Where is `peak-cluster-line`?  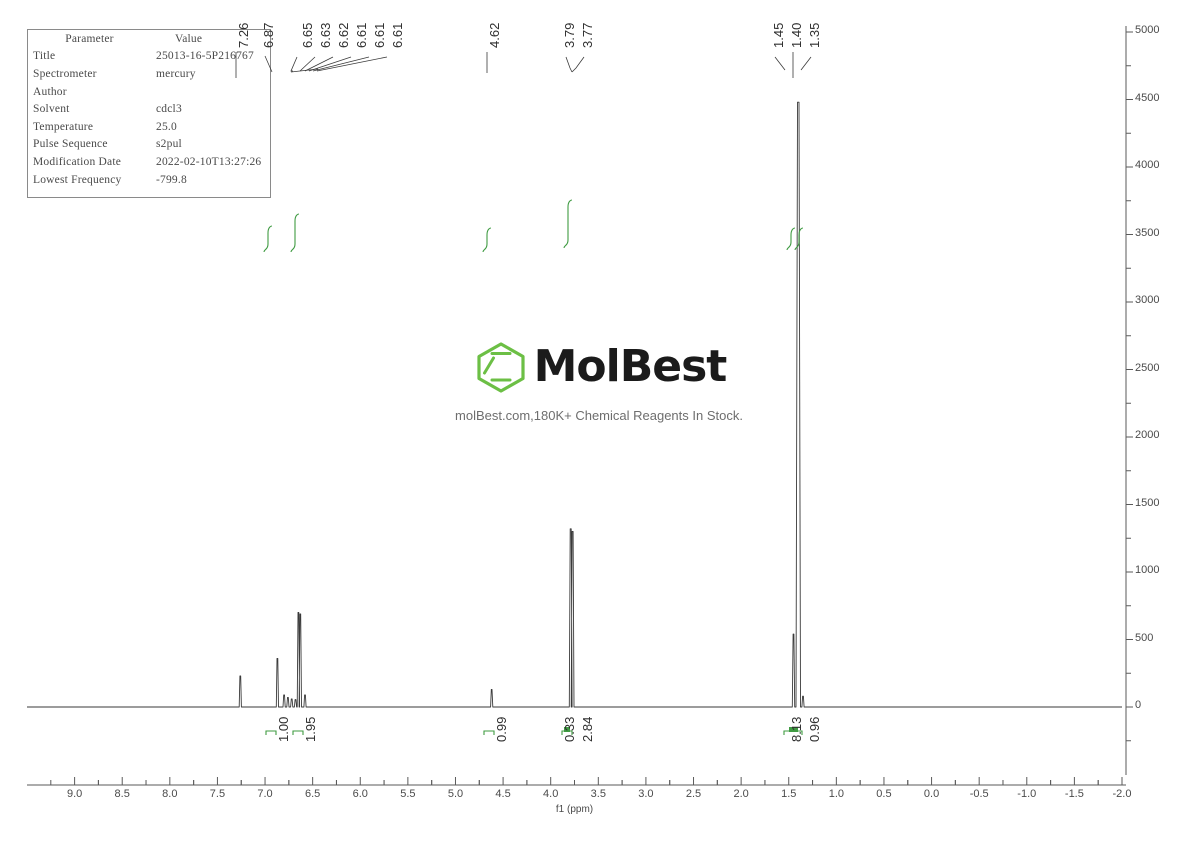 peak-cluster-line is located at coordinates (304, 70).